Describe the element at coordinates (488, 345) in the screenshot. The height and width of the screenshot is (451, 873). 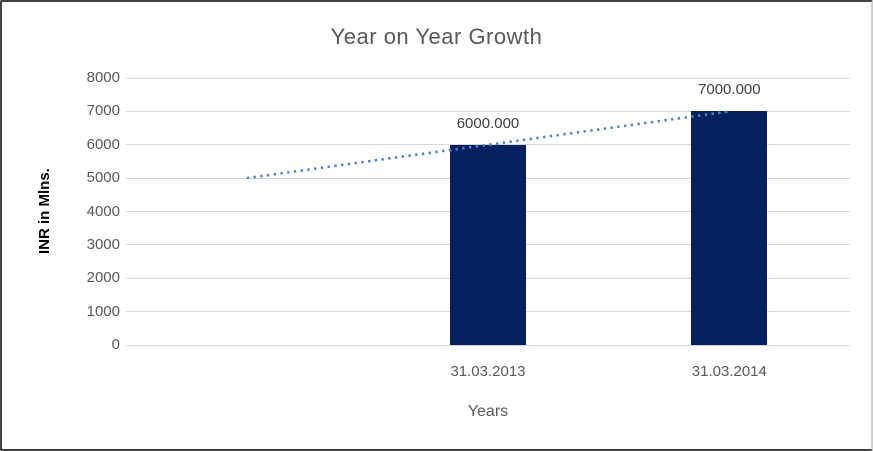
I see `x-axis-line` at that location.